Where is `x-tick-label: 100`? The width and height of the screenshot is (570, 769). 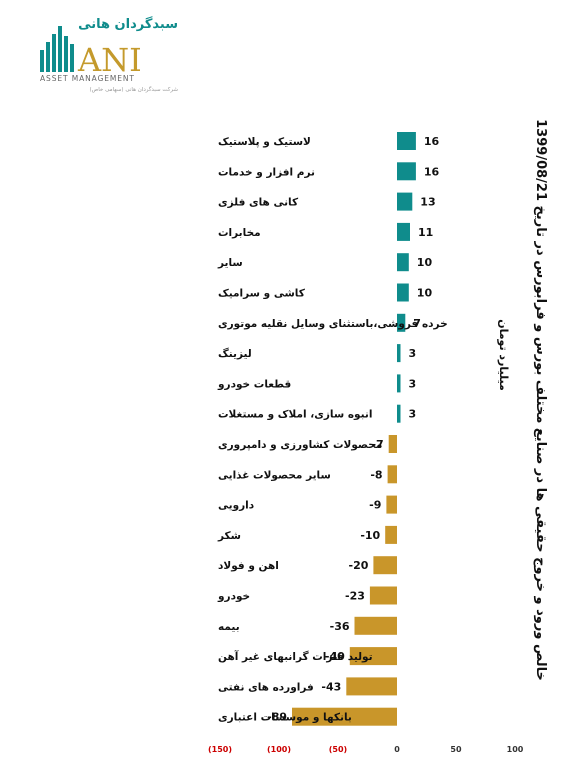
x-tick-label: 100 is located at coordinates (515, 749).